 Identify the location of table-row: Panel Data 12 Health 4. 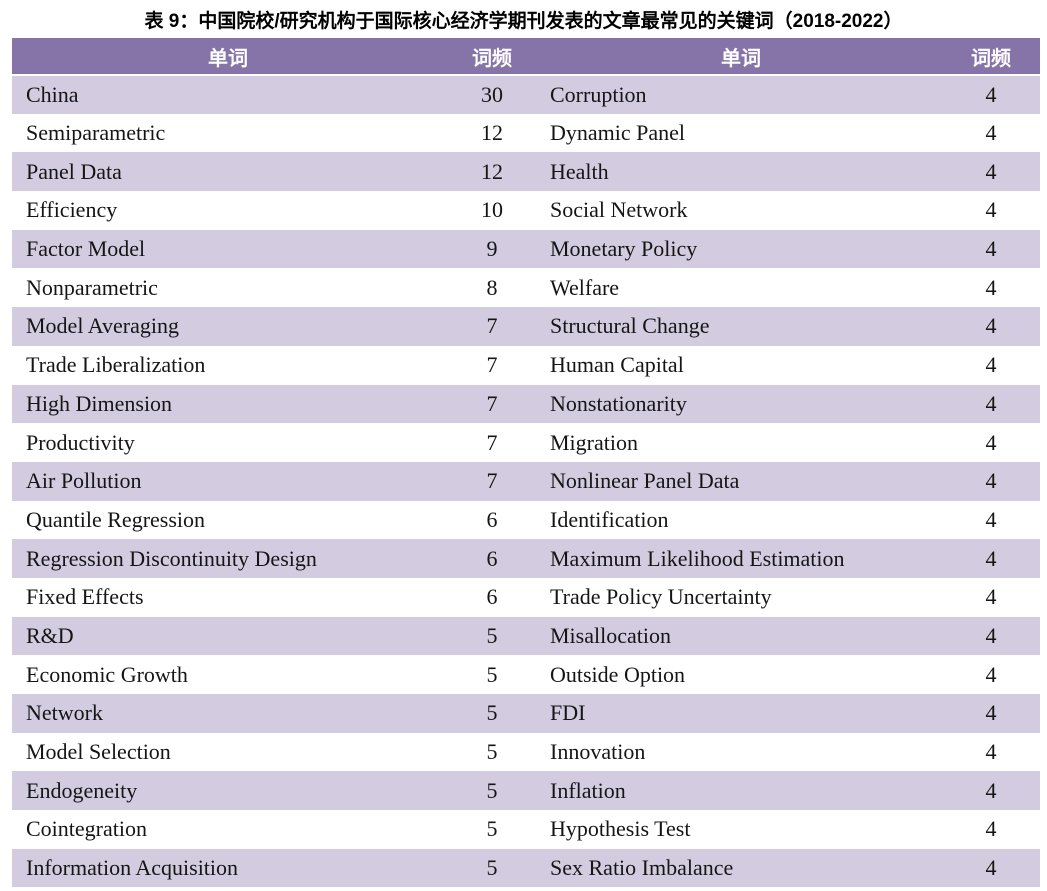
(526, 172).